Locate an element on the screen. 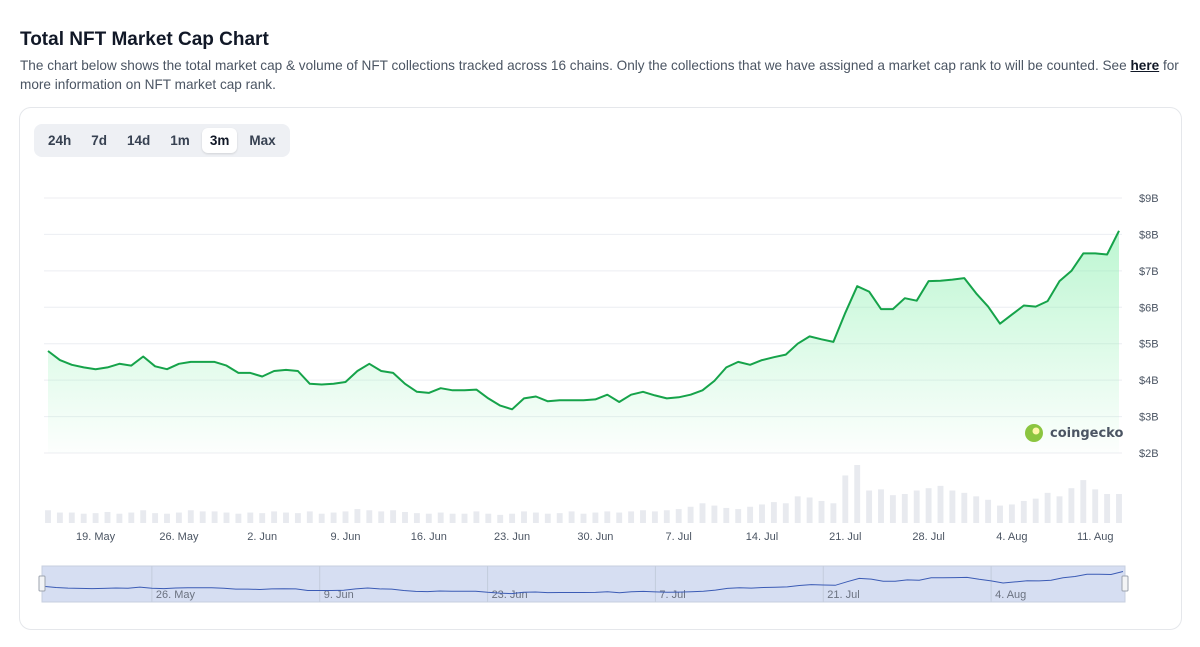 This screenshot has width=1200, height=647. volume-bars is located at coordinates (583, 494).